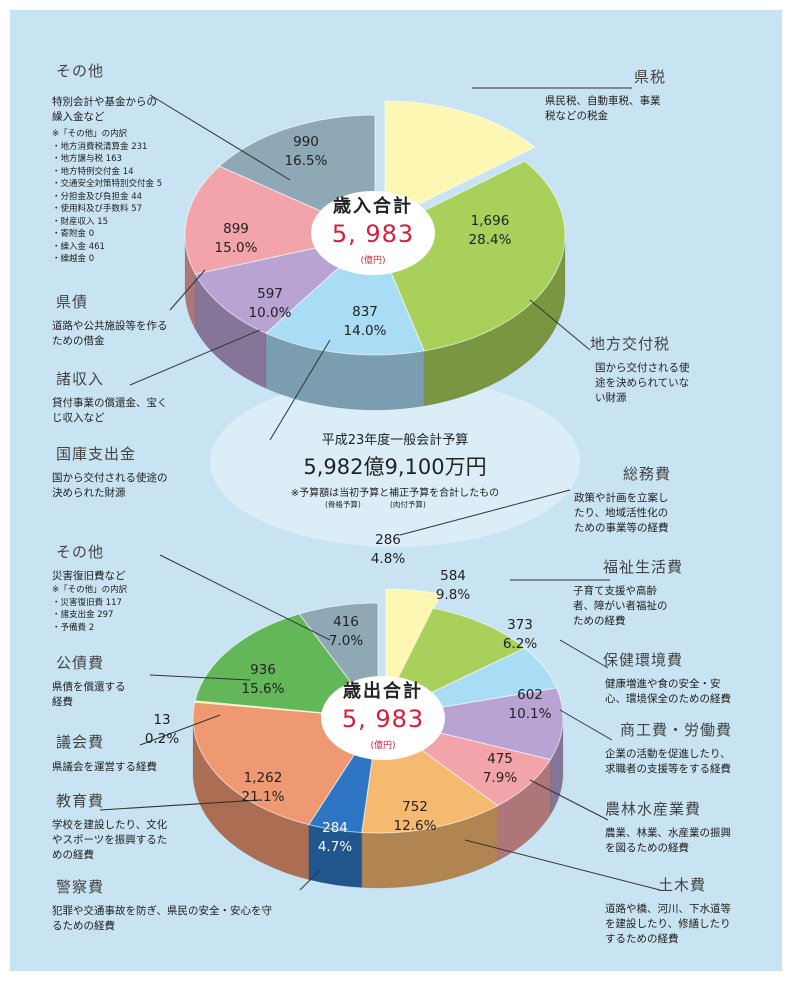 The height and width of the screenshot is (991, 792). What do you see at coordinates (263, 787) in the screenshot?
I see `expense-slice-label-kyouiku: 1,262 21.1%` at bounding box center [263, 787].